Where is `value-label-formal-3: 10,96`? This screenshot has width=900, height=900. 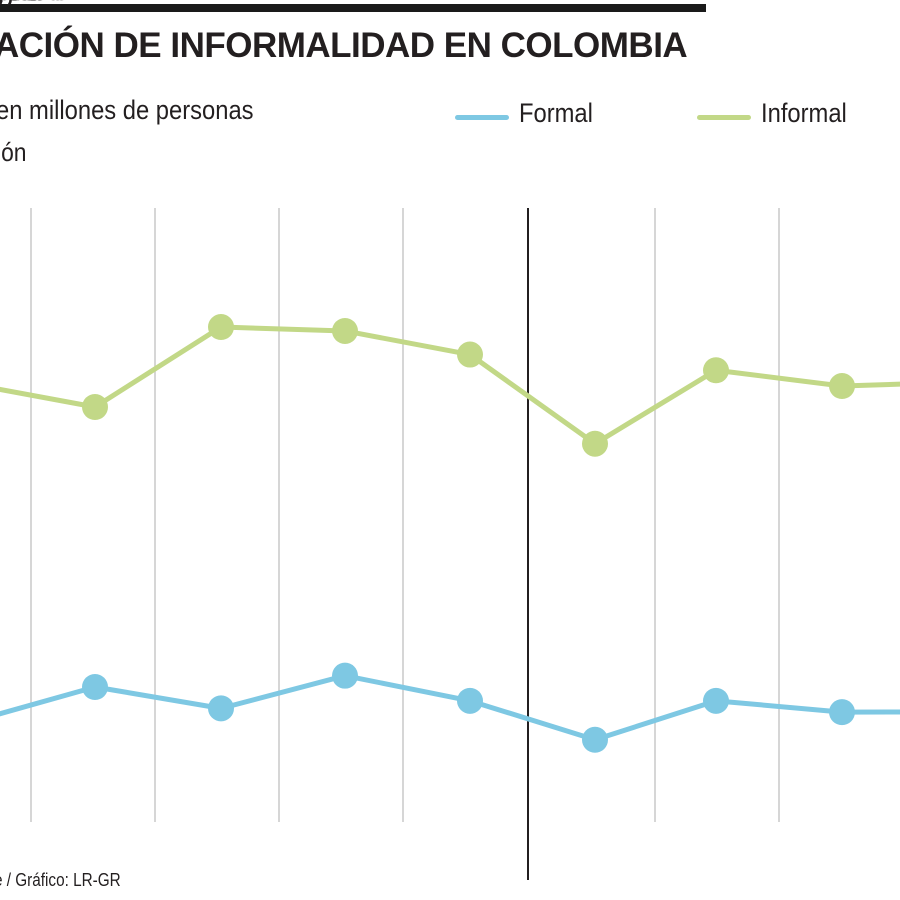 value-label-formal-3: 10,96 is located at coordinates (21, 4).